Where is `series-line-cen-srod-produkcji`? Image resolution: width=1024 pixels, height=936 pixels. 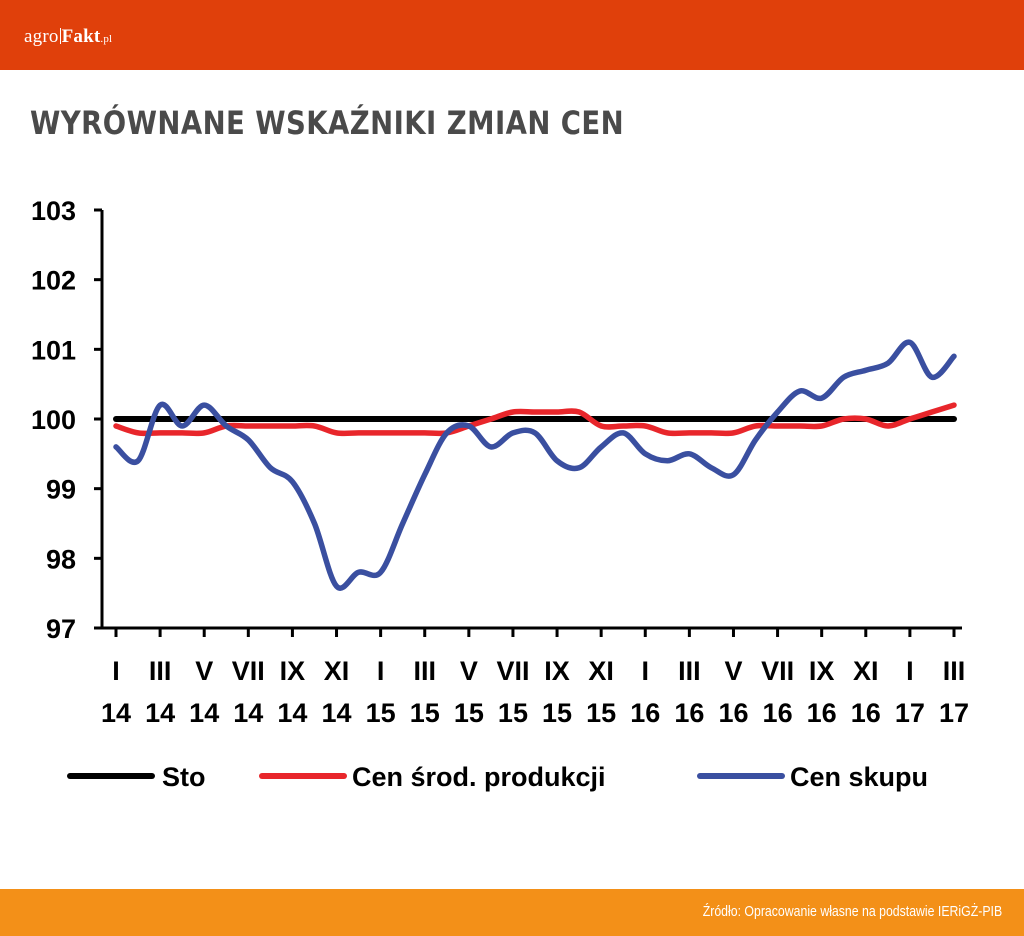
series-line-cen-srod-produkcji is located at coordinates (535, 419).